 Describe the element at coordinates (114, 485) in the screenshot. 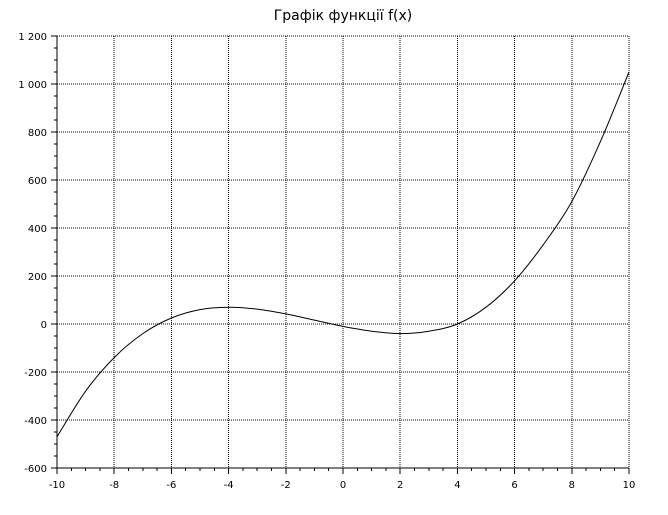

I see `x-tick-label: -8` at that location.